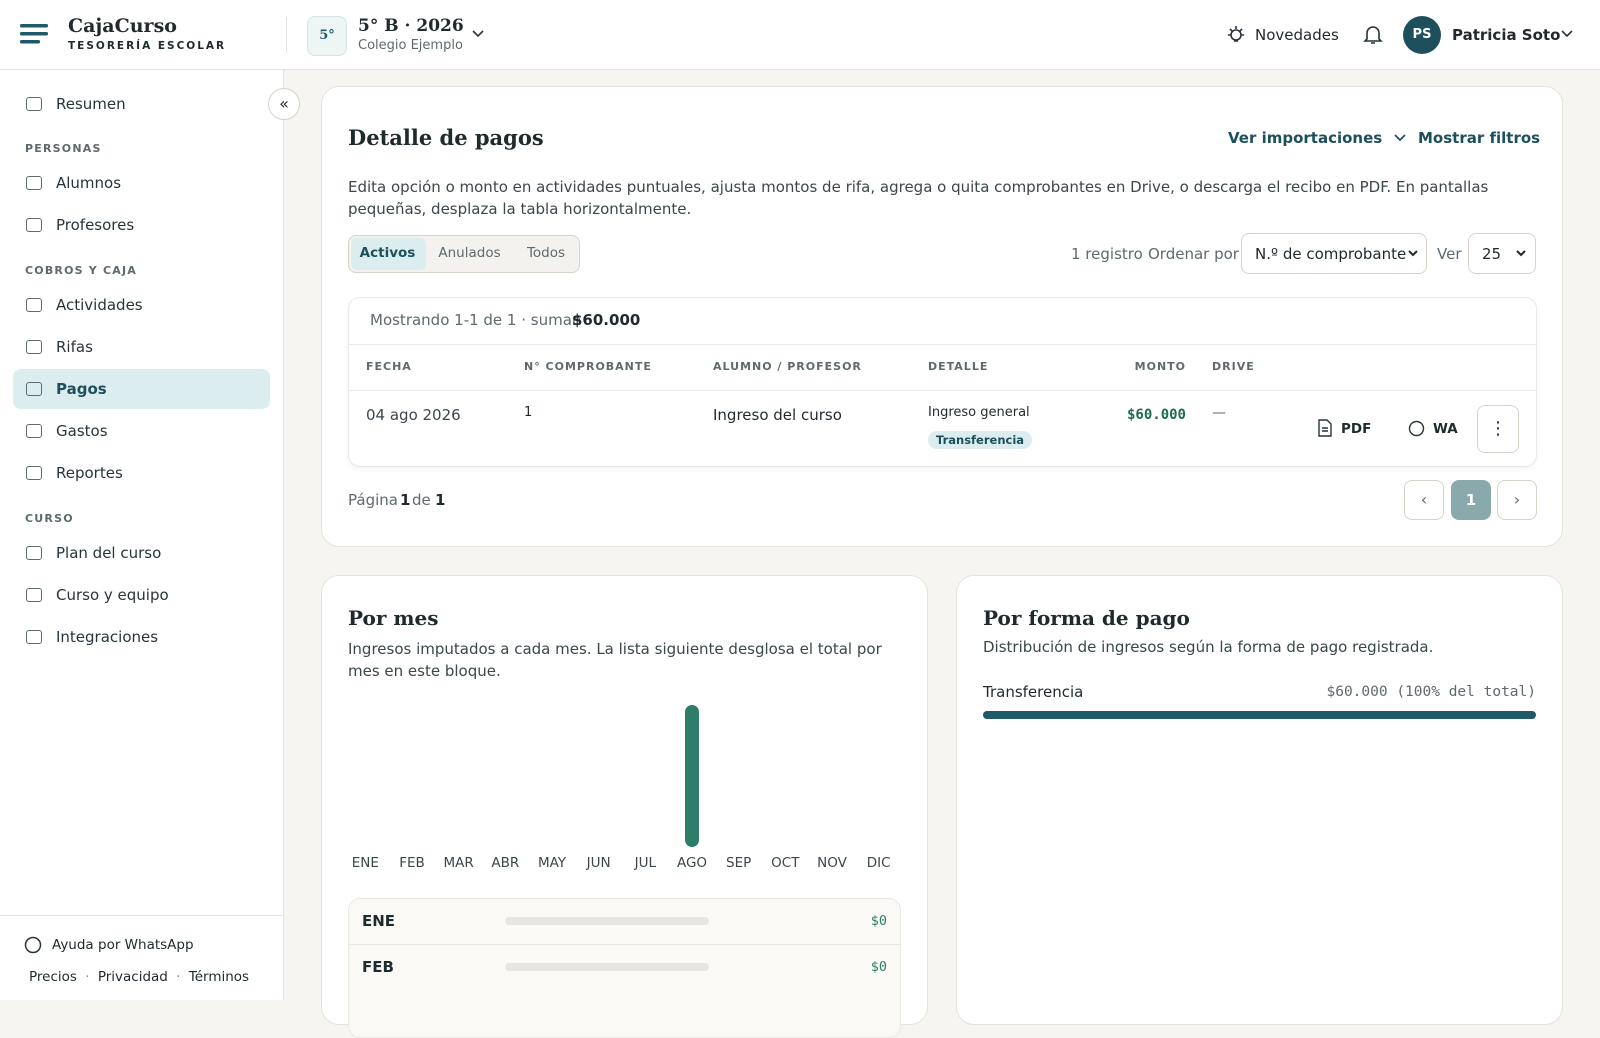 Image resolution: width=1600 pixels, height=1038 pixels. I want to click on column-header: ALUMNO / PROFESOR, so click(787, 366).